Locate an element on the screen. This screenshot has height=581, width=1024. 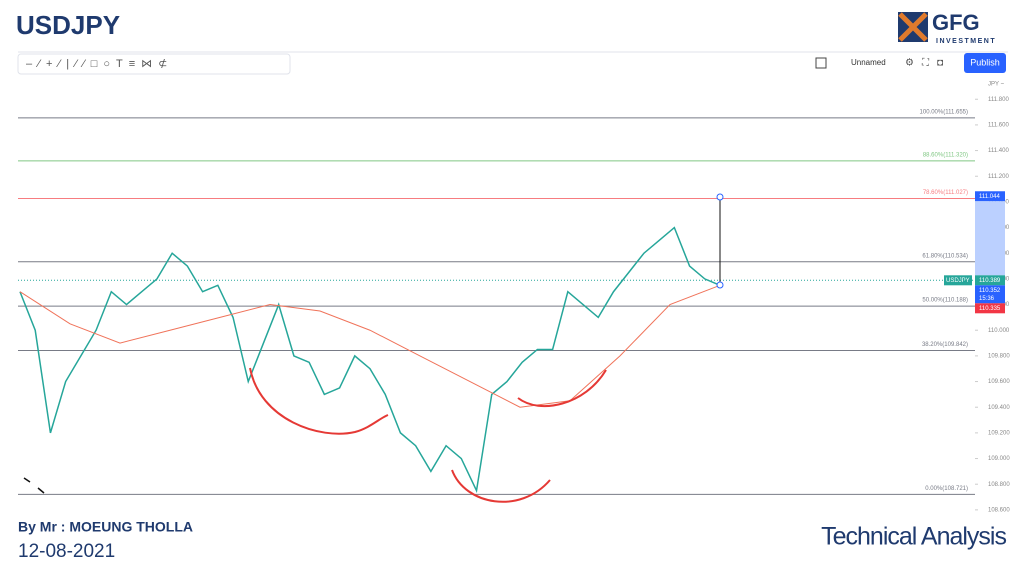
fib-label: 78.60%(111.027) is located at coordinates (945, 193).